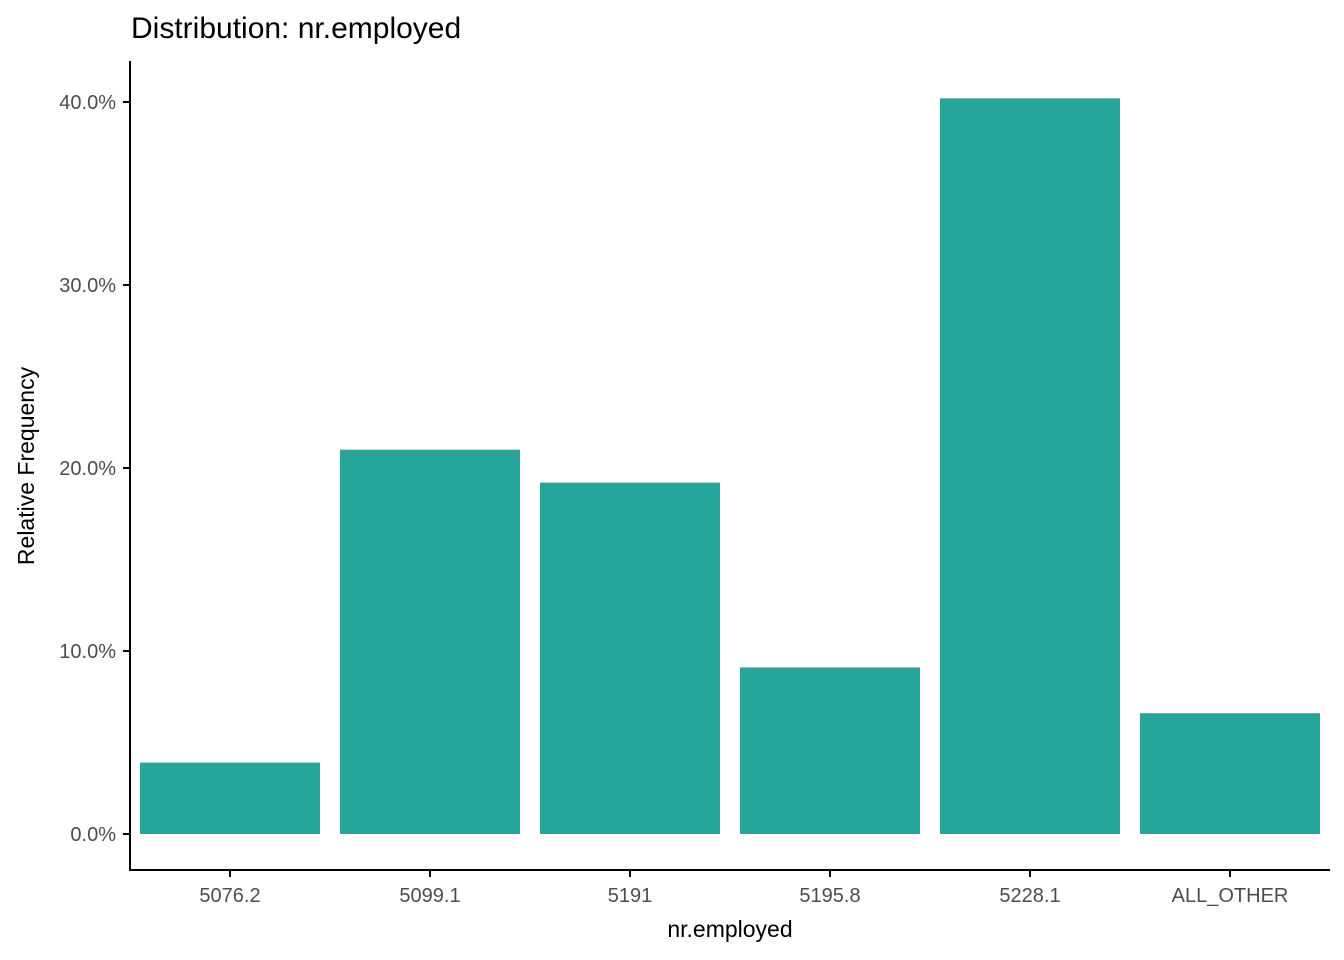 The image size is (1344, 960). I want to click on x-tick-label: 5191, so click(630, 896).